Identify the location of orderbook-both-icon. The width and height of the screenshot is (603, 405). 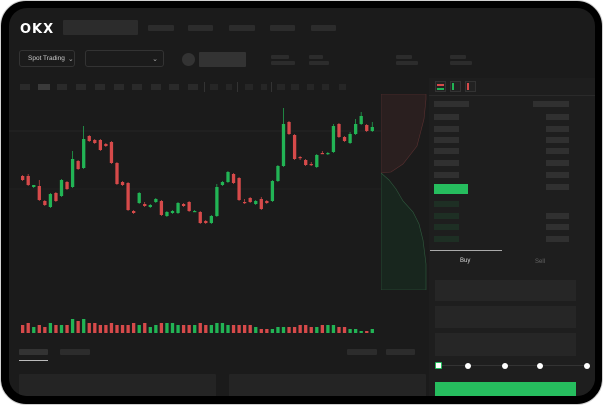
(440, 86).